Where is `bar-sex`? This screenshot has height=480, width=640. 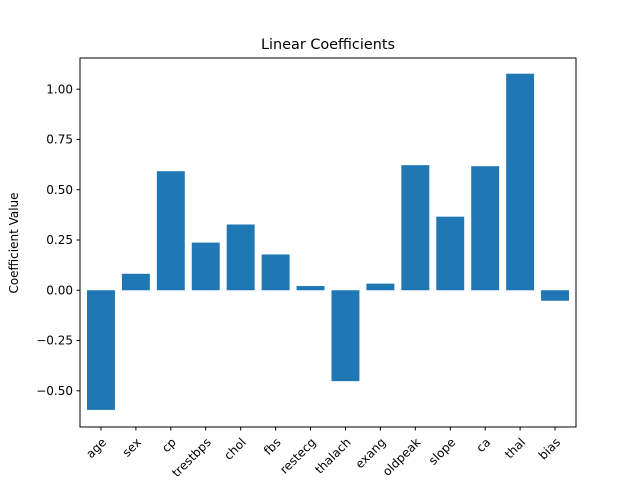 bar-sex is located at coordinates (135, 282).